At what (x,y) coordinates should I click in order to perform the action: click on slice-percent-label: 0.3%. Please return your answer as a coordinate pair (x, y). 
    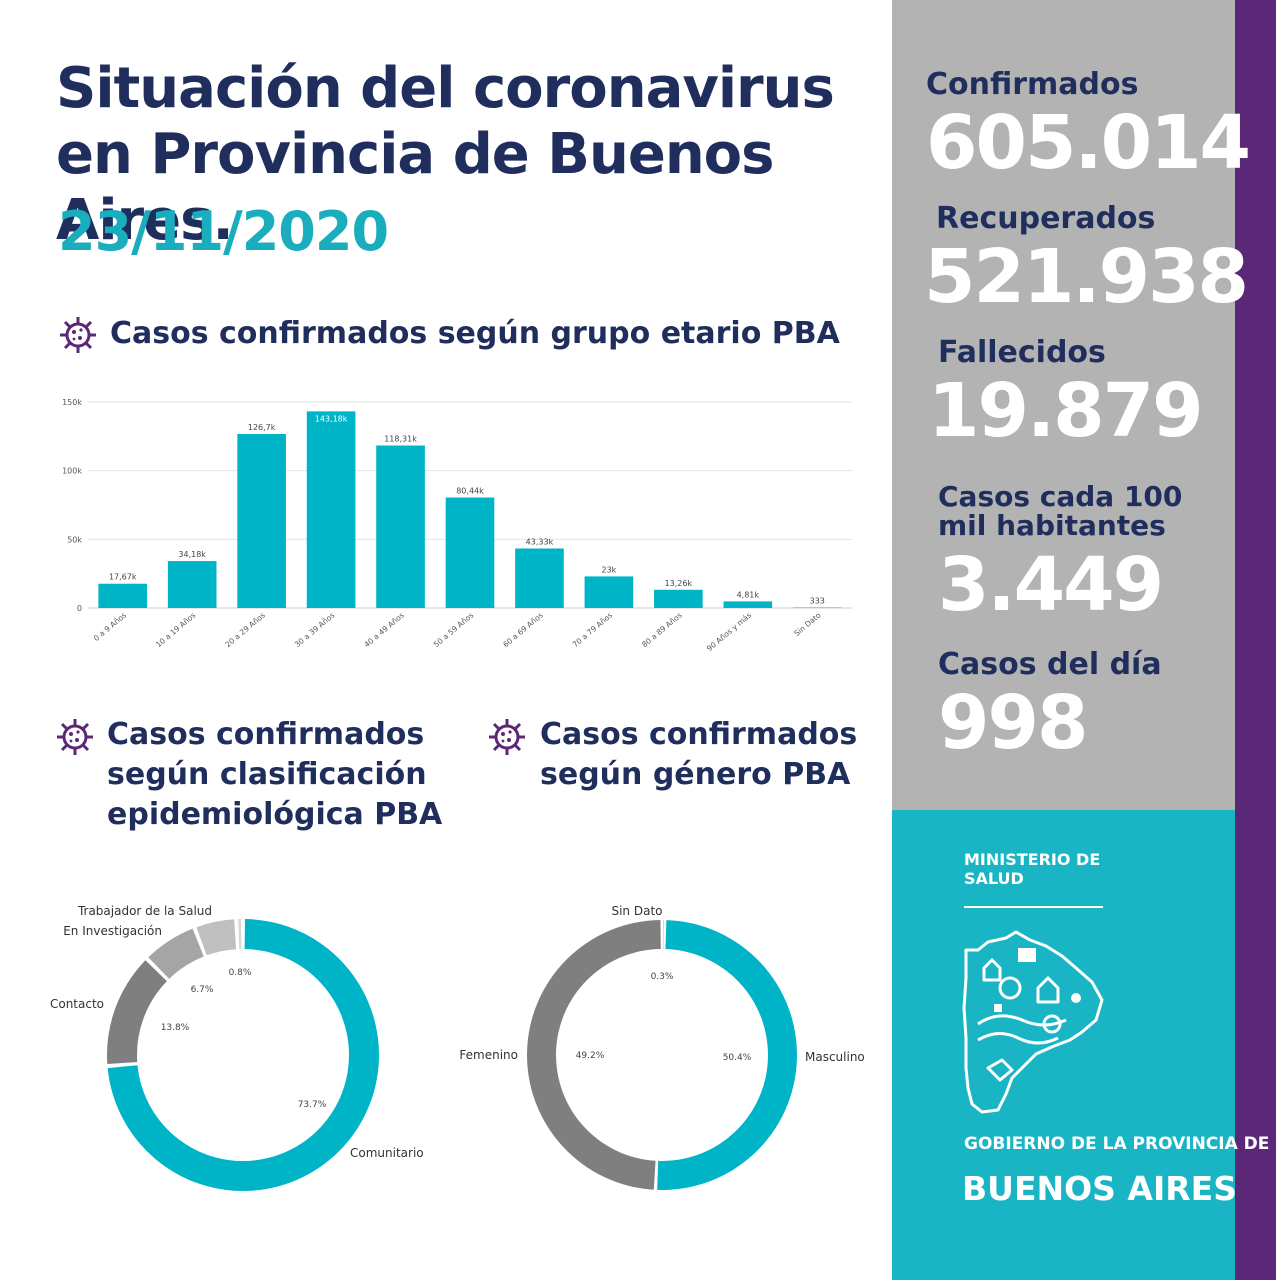
    Looking at the image, I should click on (662, 977).